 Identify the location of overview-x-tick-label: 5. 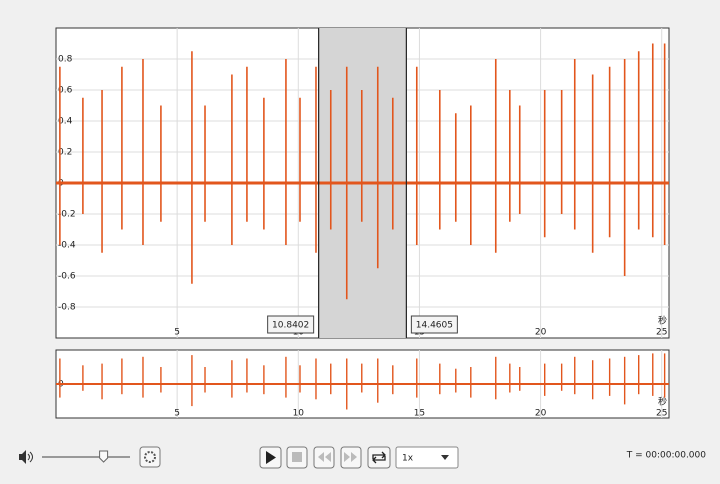
(177, 414).